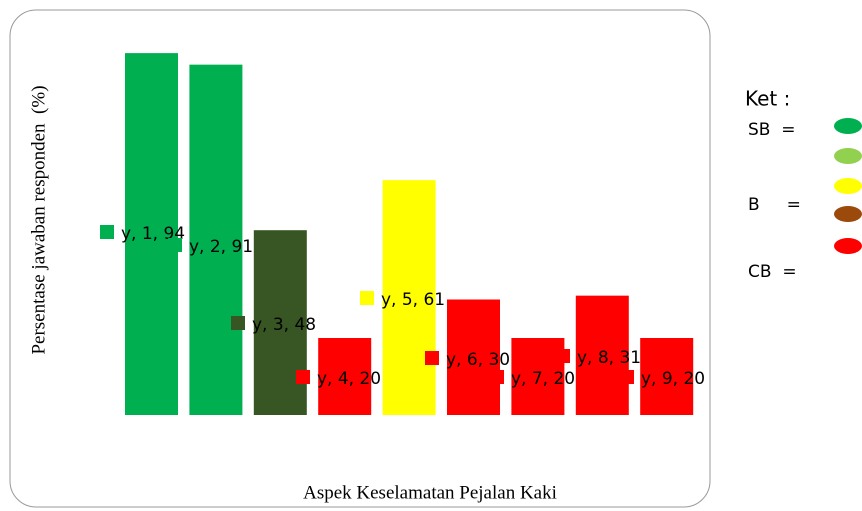  What do you see at coordinates (609, 358) in the screenshot?
I see `data-label: y, 8, 31` at bounding box center [609, 358].